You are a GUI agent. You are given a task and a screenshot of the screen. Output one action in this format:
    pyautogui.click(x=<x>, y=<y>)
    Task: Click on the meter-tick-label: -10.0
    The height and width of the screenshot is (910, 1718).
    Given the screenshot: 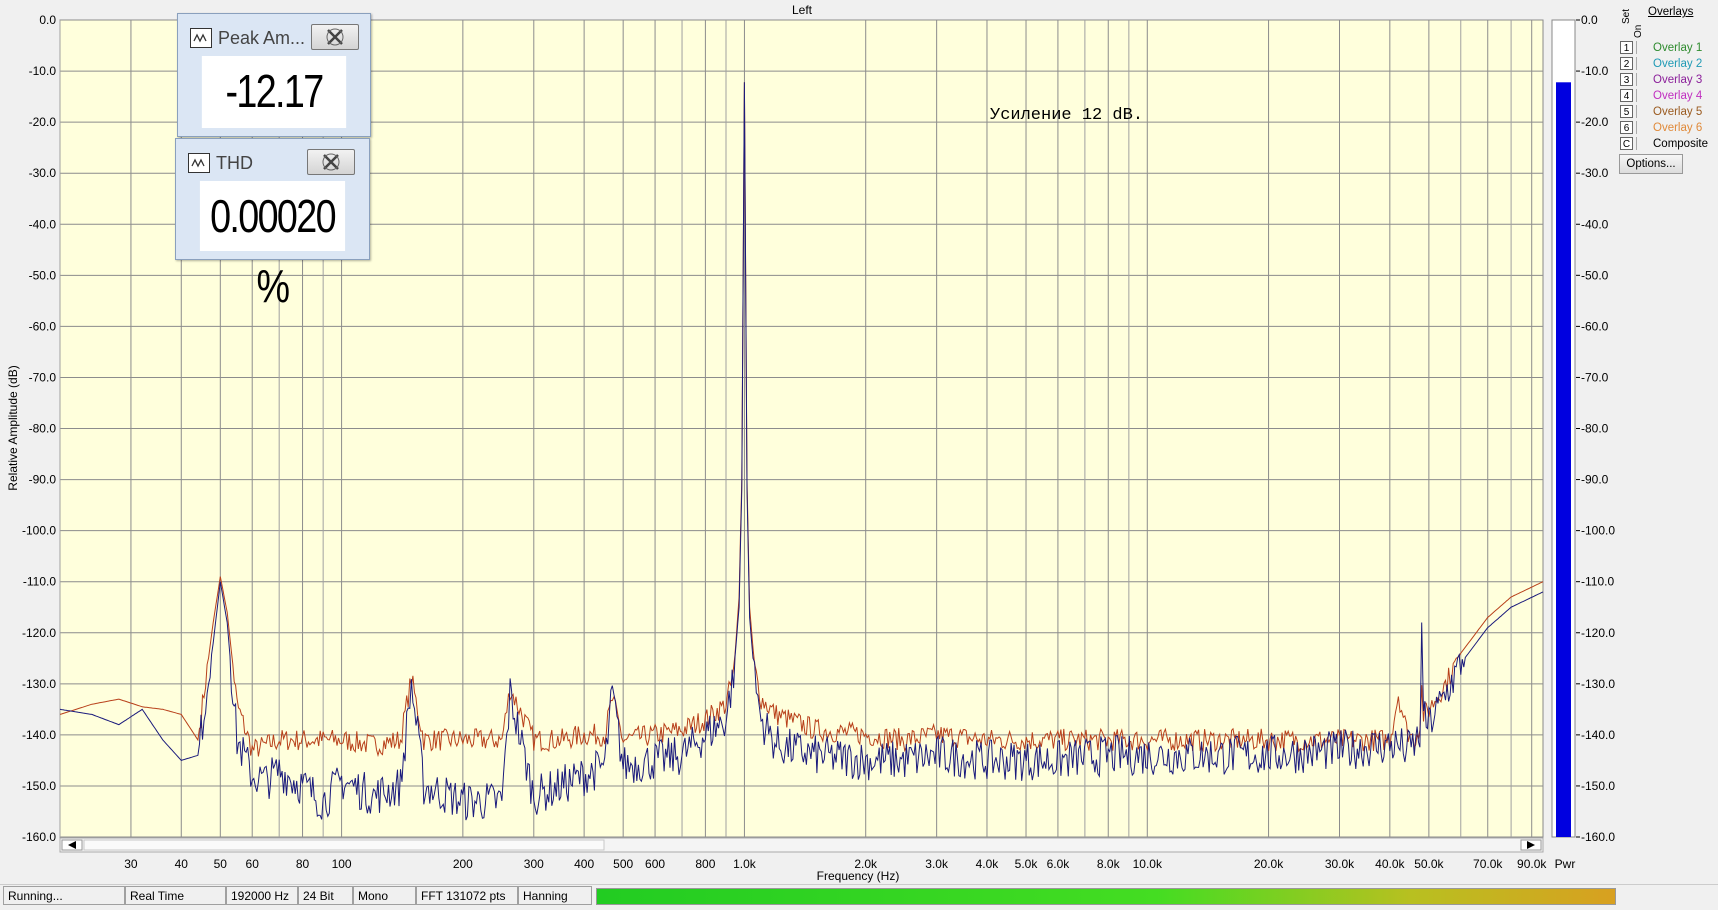 What is the action you would take?
    pyautogui.click(x=1595, y=71)
    